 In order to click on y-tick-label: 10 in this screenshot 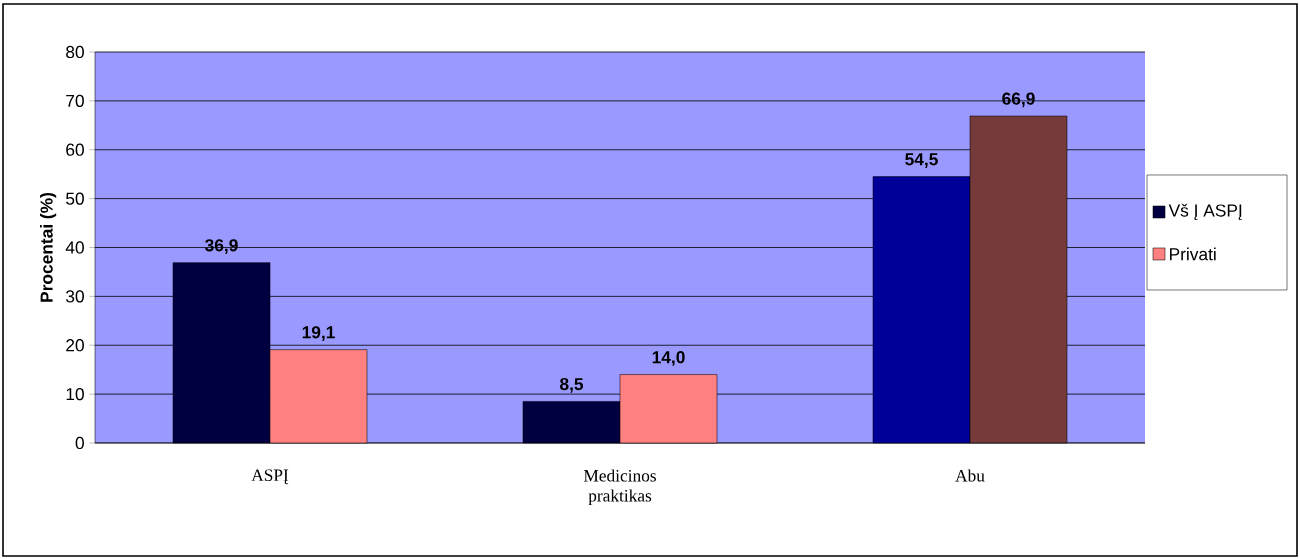, I will do `click(75, 394)`.